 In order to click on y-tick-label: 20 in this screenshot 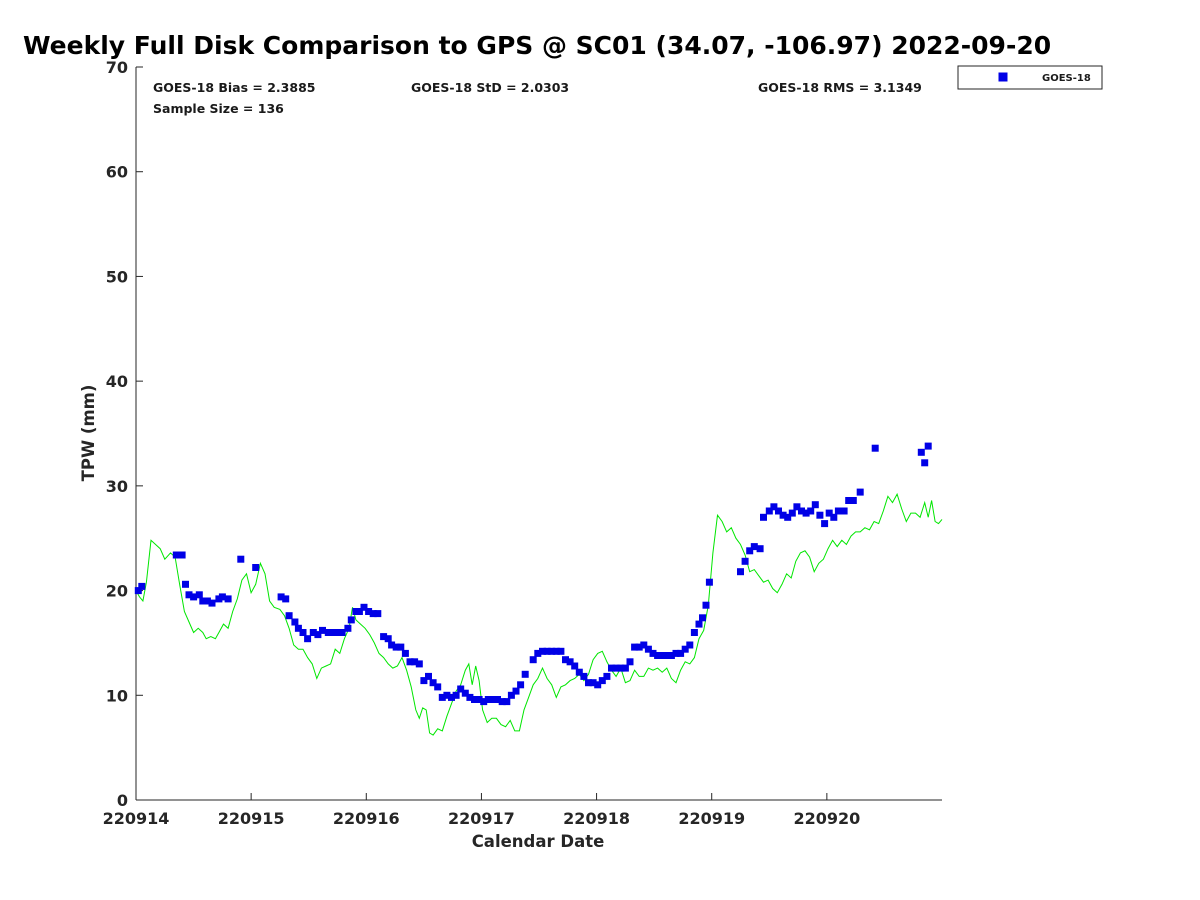, I will do `click(117, 591)`.